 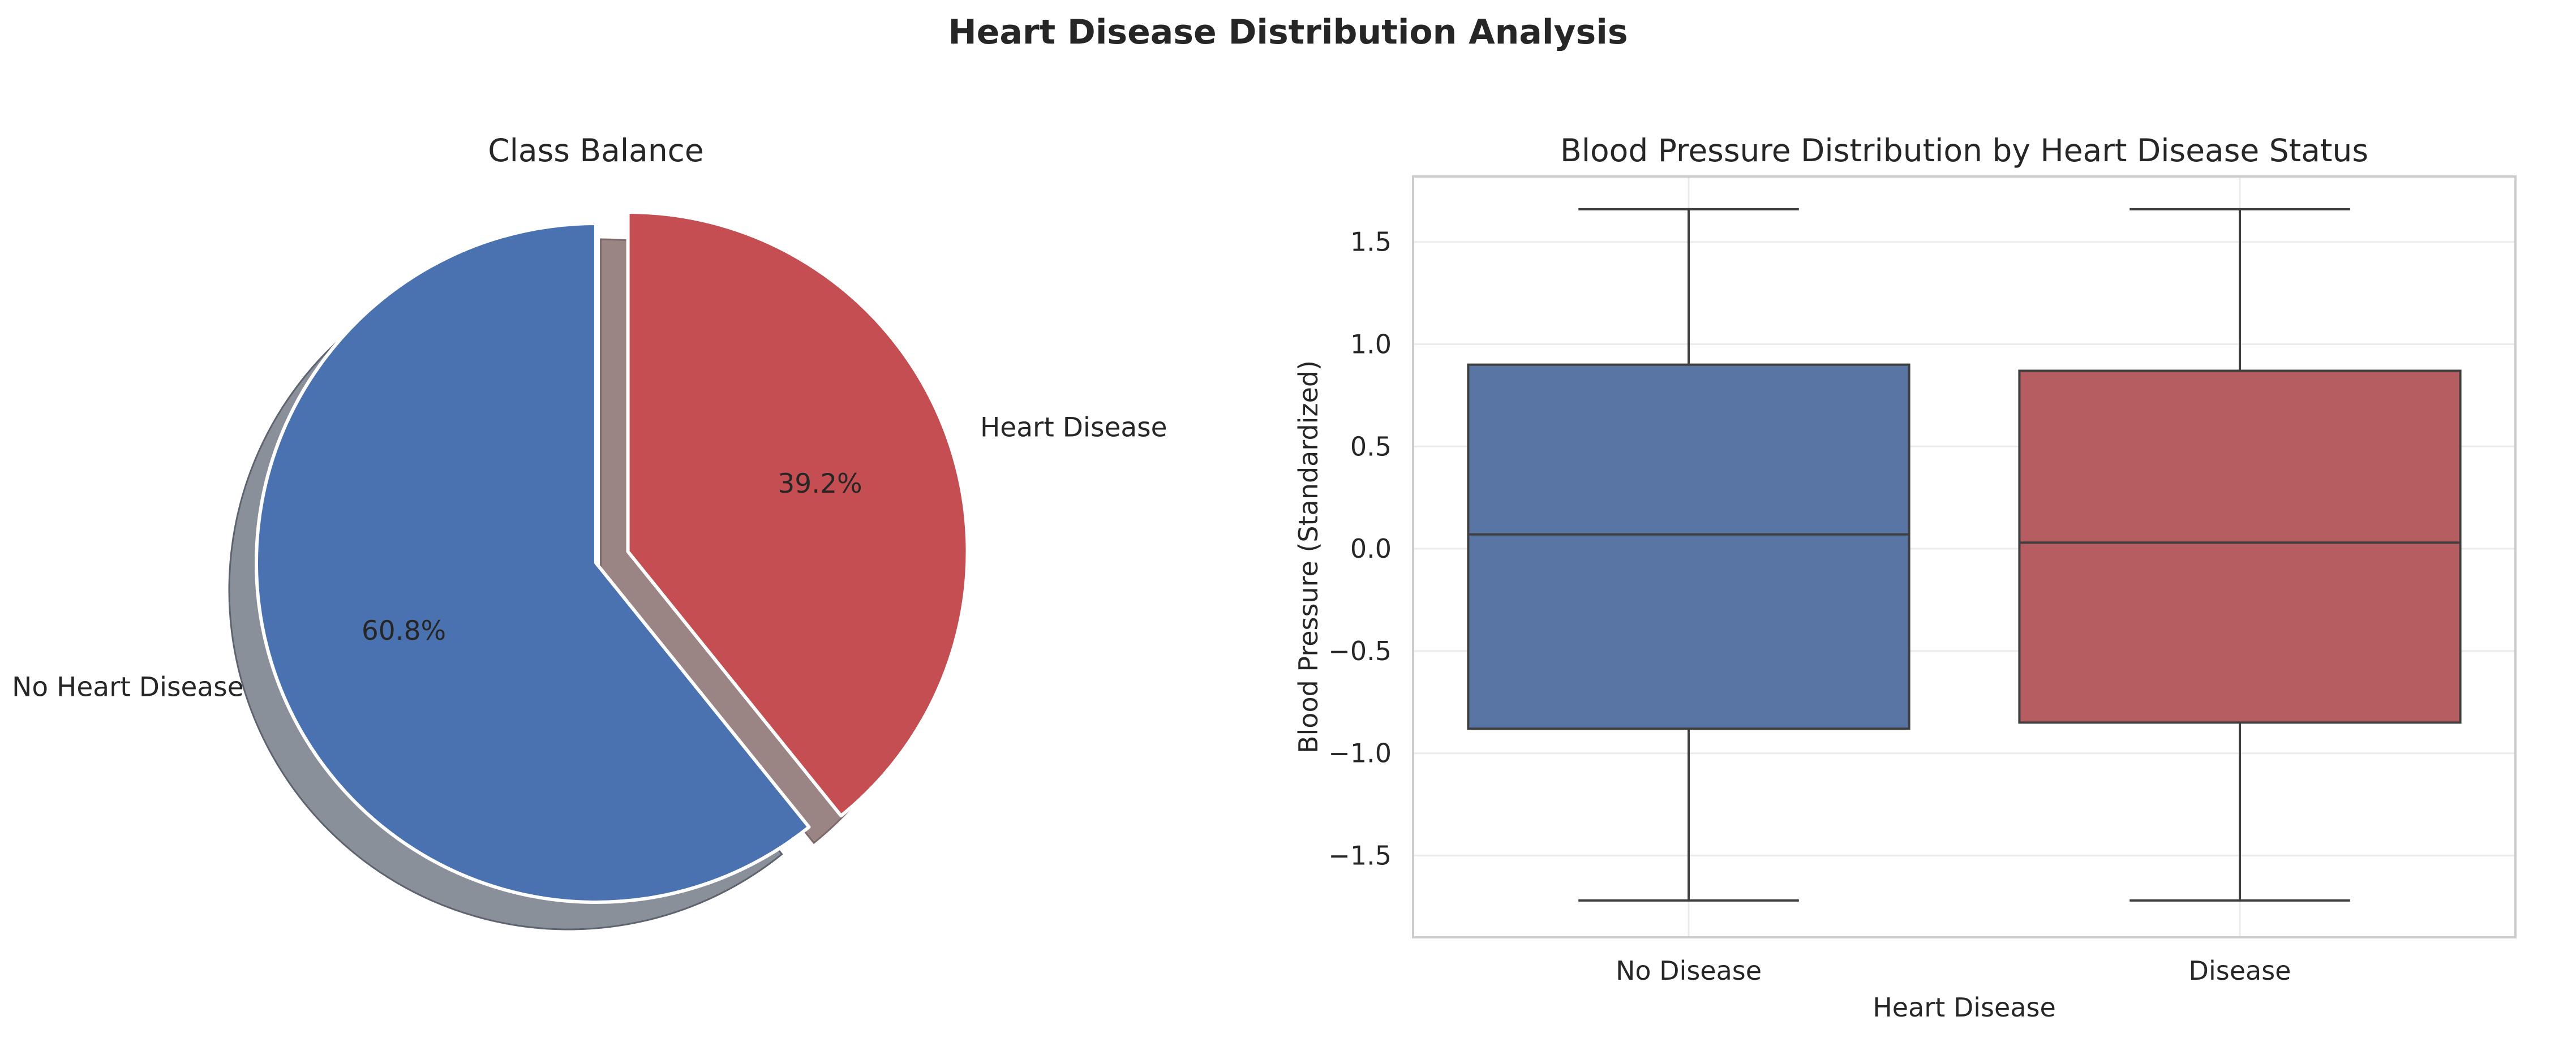 What do you see at coordinates (1360, 855) in the screenshot?
I see `y-tick-label-0: −1.5` at bounding box center [1360, 855].